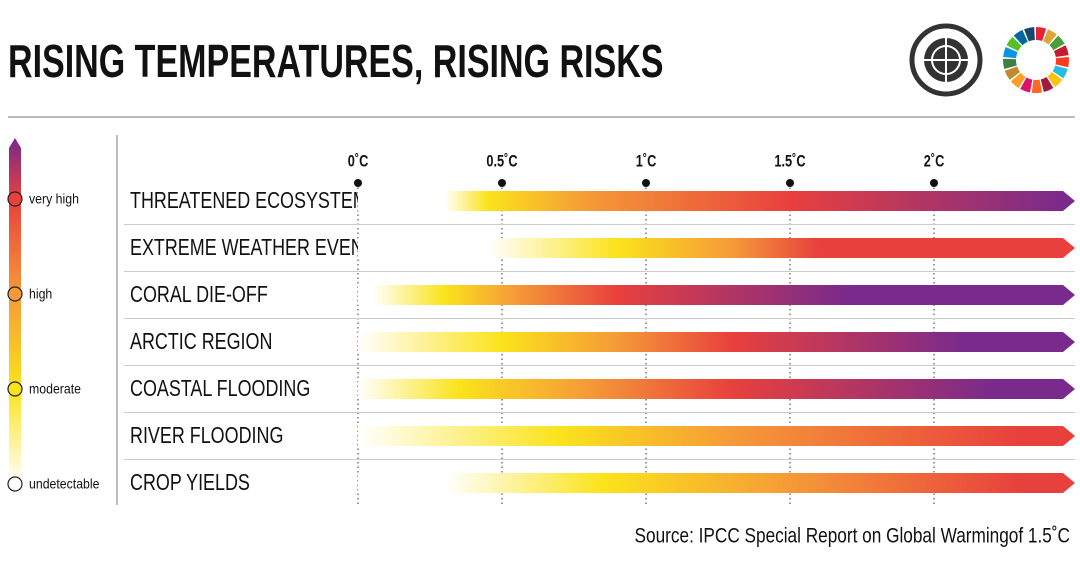 The height and width of the screenshot is (566, 1080). What do you see at coordinates (15, 311) in the screenshot?
I see `legend-bar` at bounding box center [15, 311].